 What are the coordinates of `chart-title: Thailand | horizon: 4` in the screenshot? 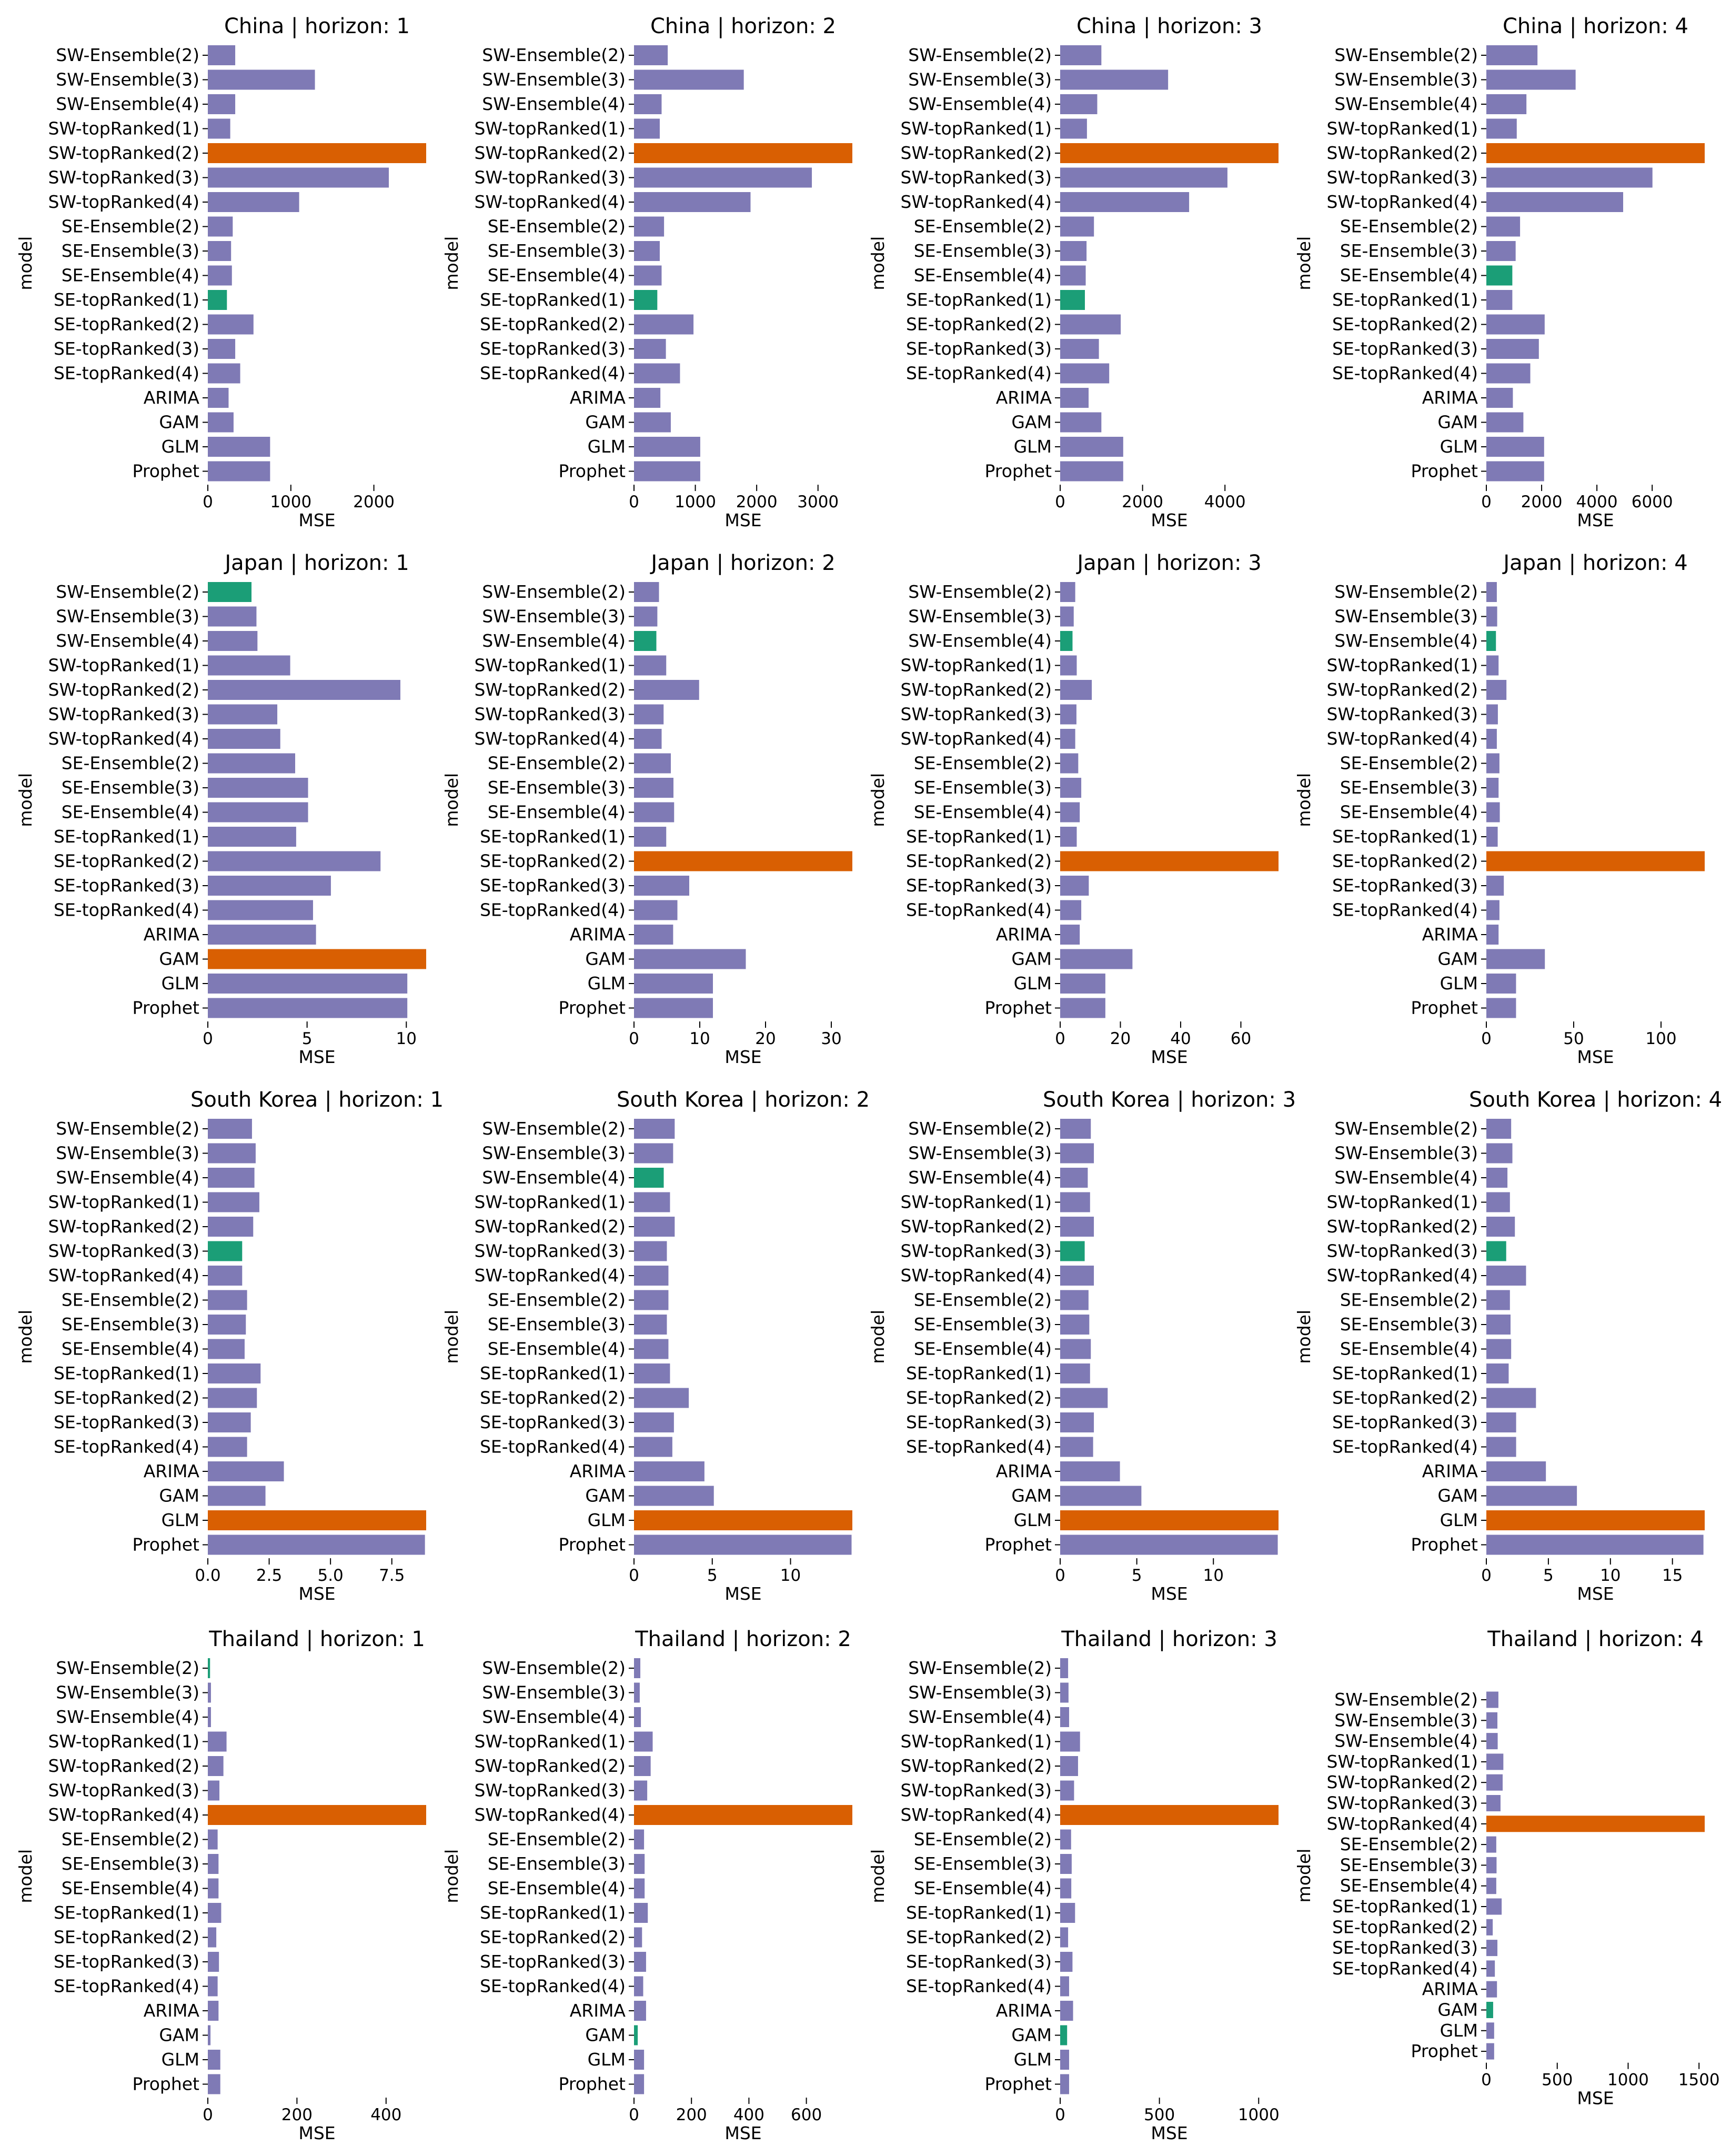 It's located at (1596, 1639).